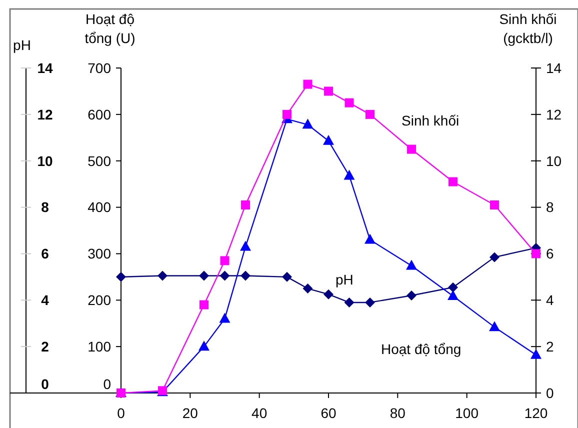  I want to click on y2-tick-label: 0, so click(550, 392).